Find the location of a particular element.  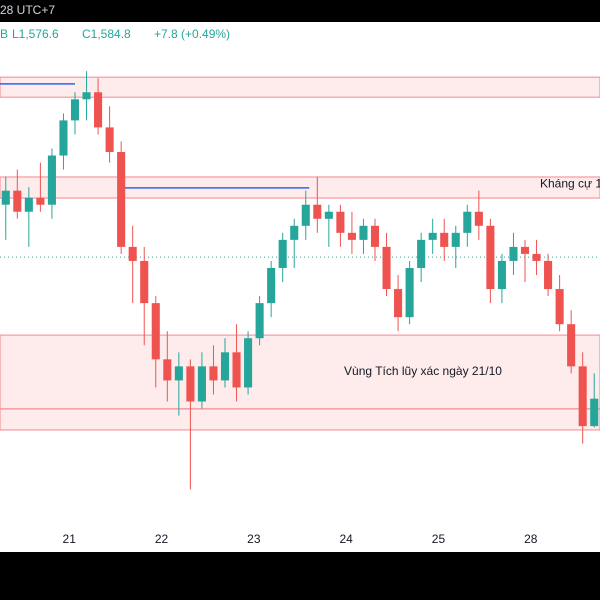

x-tick-label: 23 is located at coordinates (254, 539).